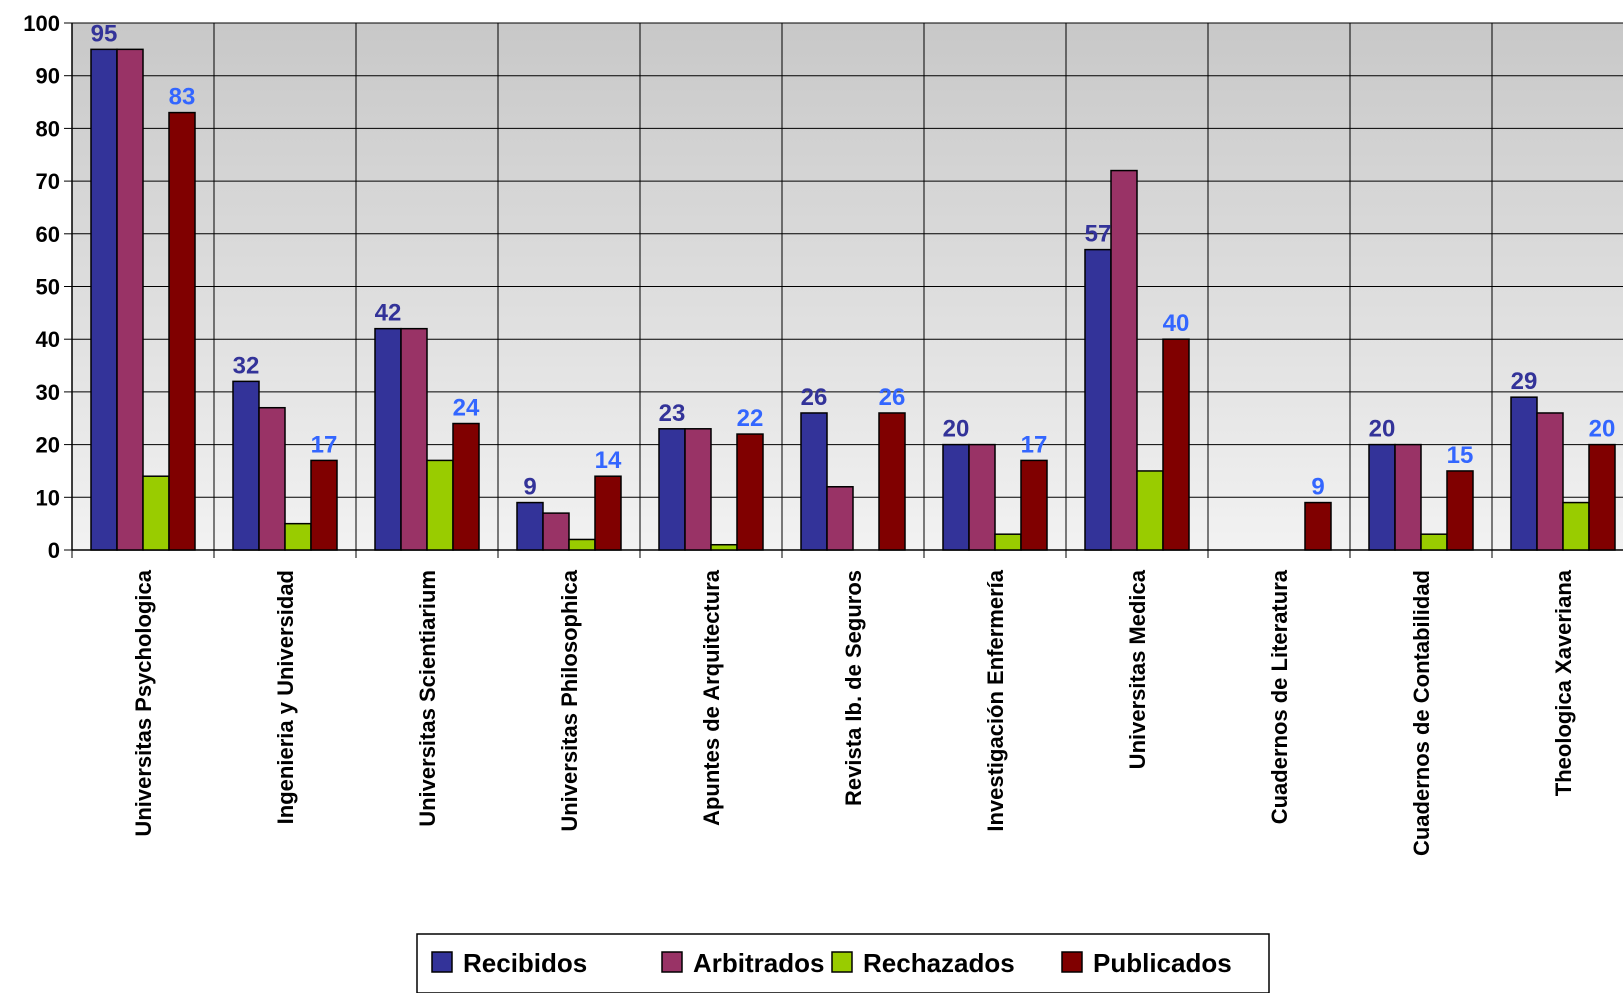 The image size is (1623, 998). I want to click on data-label-publicados: 20, so click(1602, 429).